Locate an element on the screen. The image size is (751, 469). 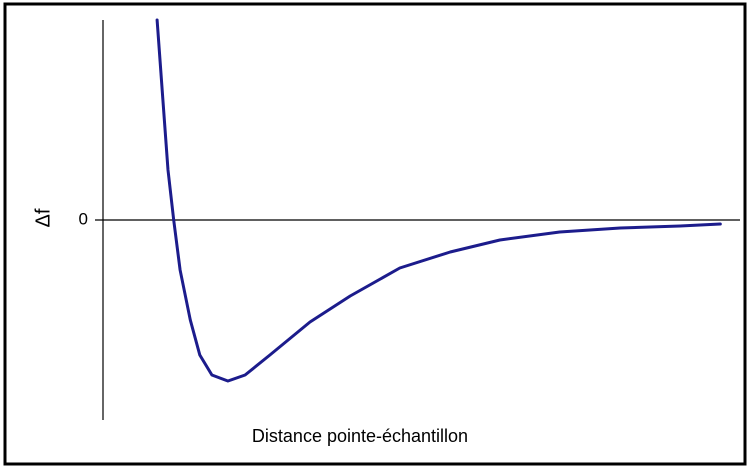
y-axis-label: Δf is located at coordinates (43, 217).